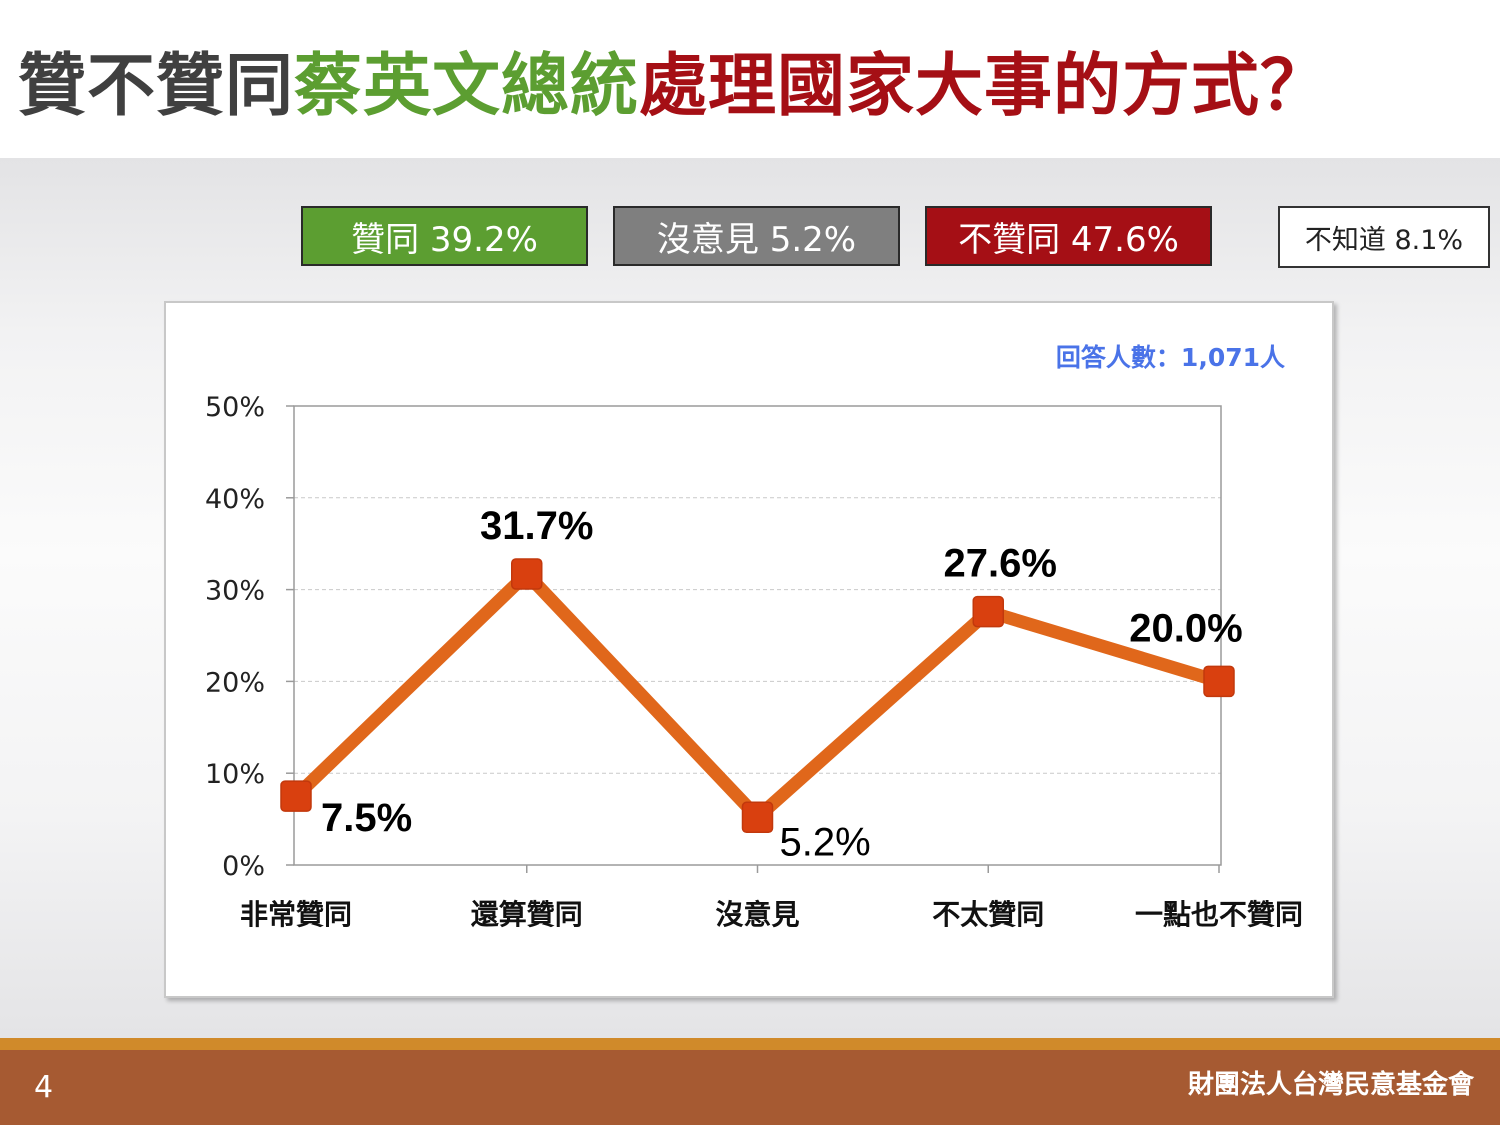 The width and height of the screenshot is (1500, 1125). Describe the element at coordinates (156, 86) in the screenshot. I see `title-part-1: 贊不贊同` at that location.